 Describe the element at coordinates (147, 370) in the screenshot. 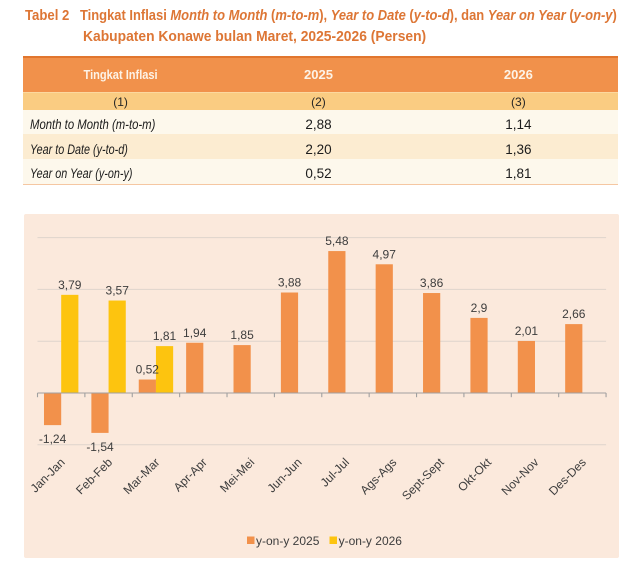

I see `svg-text: 0,52` at that location.